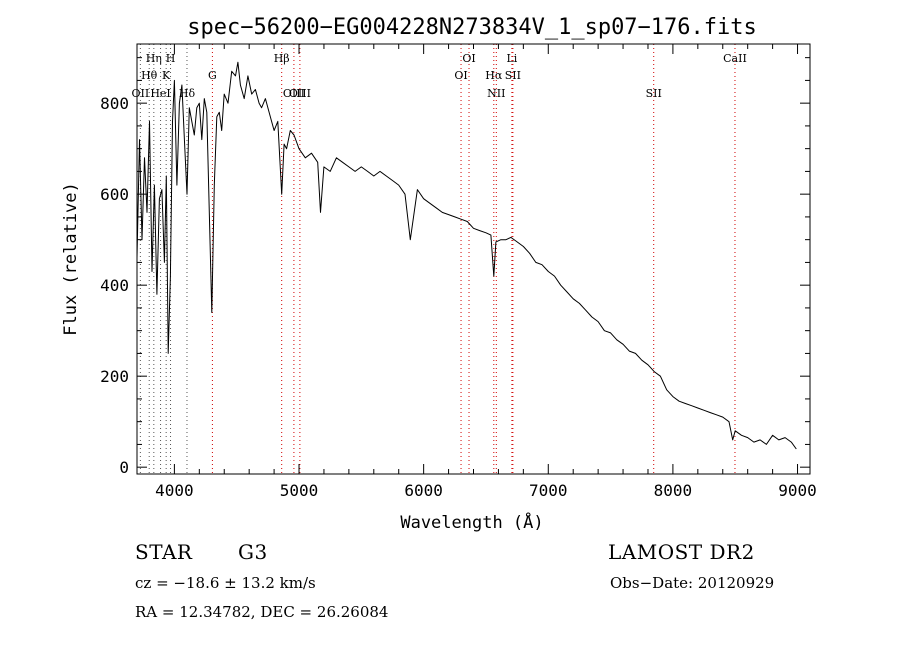 This screenshot has height=650, width=900. Describe the element at coordinates (299, 490) in the screenshot. I see `x-tick-label-1: 5000` at that location.